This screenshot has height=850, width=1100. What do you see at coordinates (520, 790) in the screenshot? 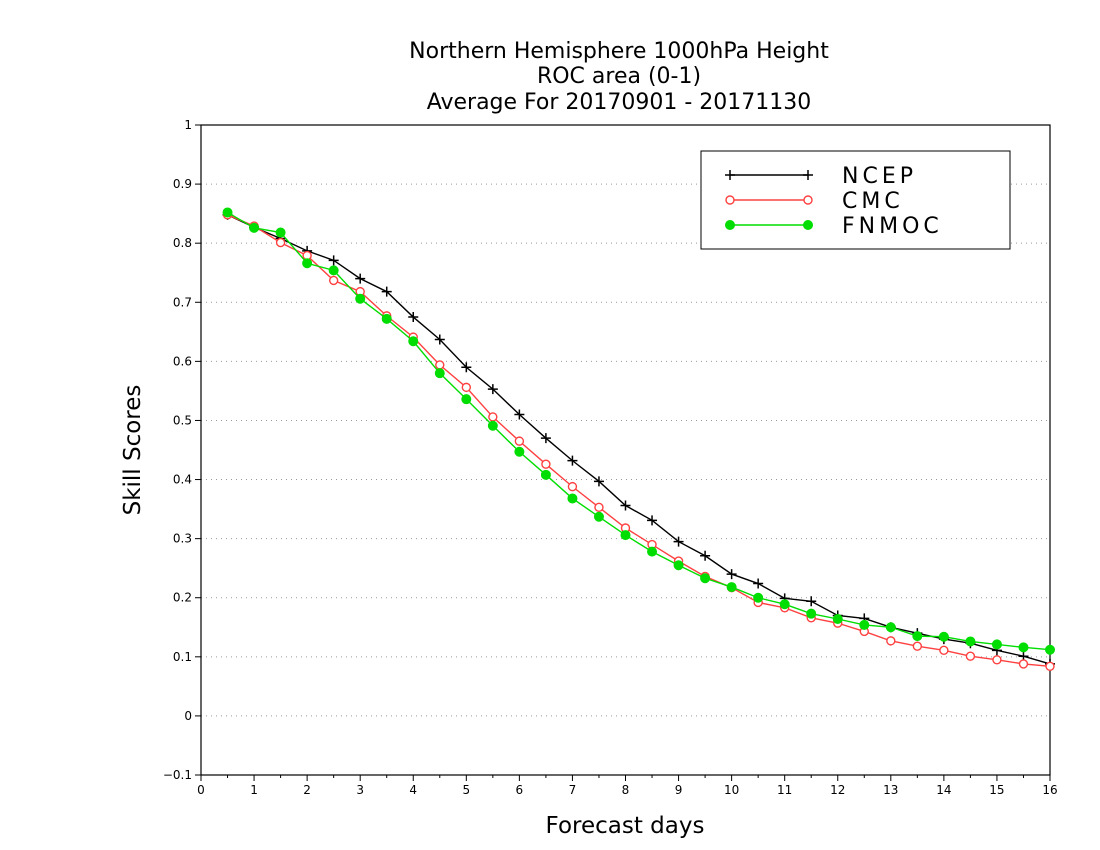
I see `x-tick-label: 6` at bounding box center [520, 790].